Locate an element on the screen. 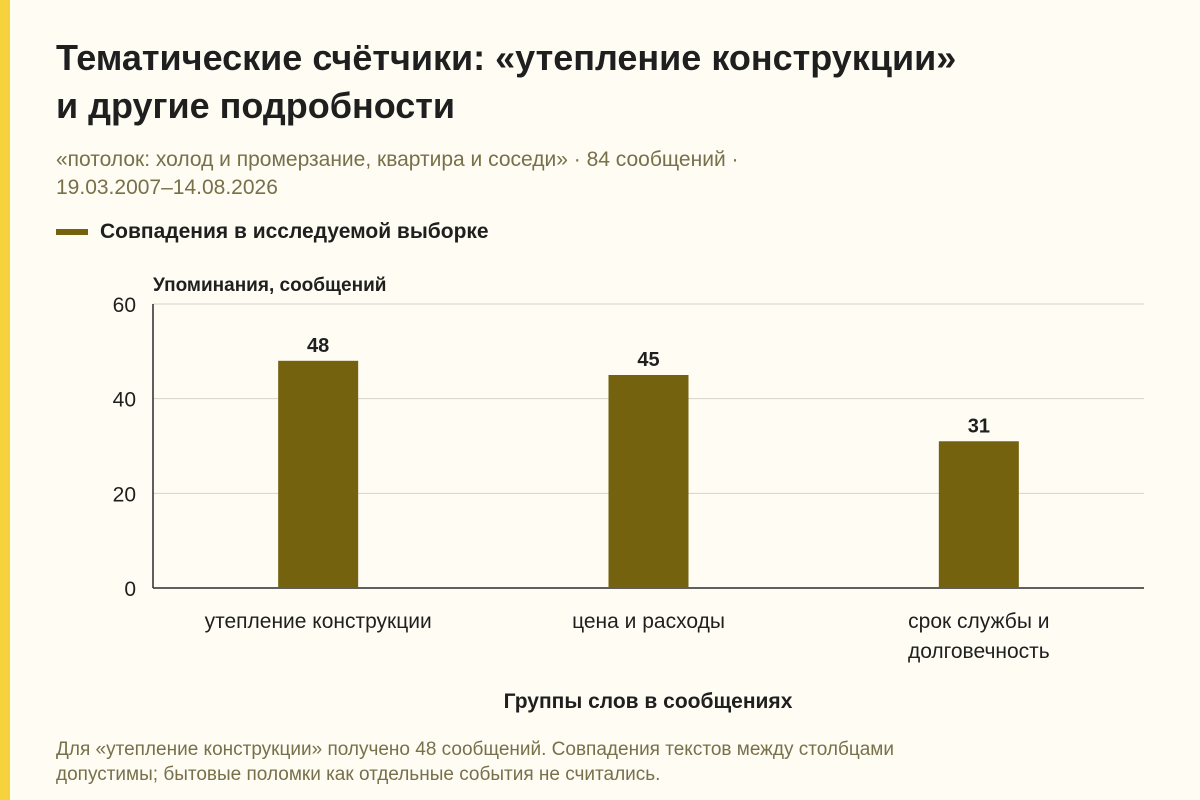 The height and width of the screenshot is (800, 1200). data-label-2: 45 is located at coordinates (648, 360).